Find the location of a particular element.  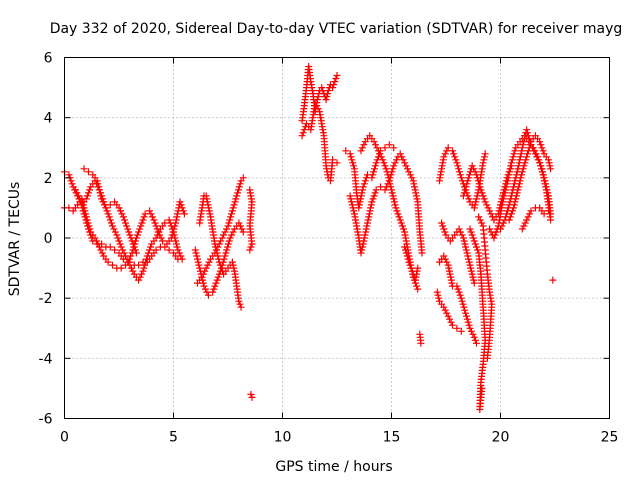

x-tick-label: 15 is located at coordinates (392, 438).